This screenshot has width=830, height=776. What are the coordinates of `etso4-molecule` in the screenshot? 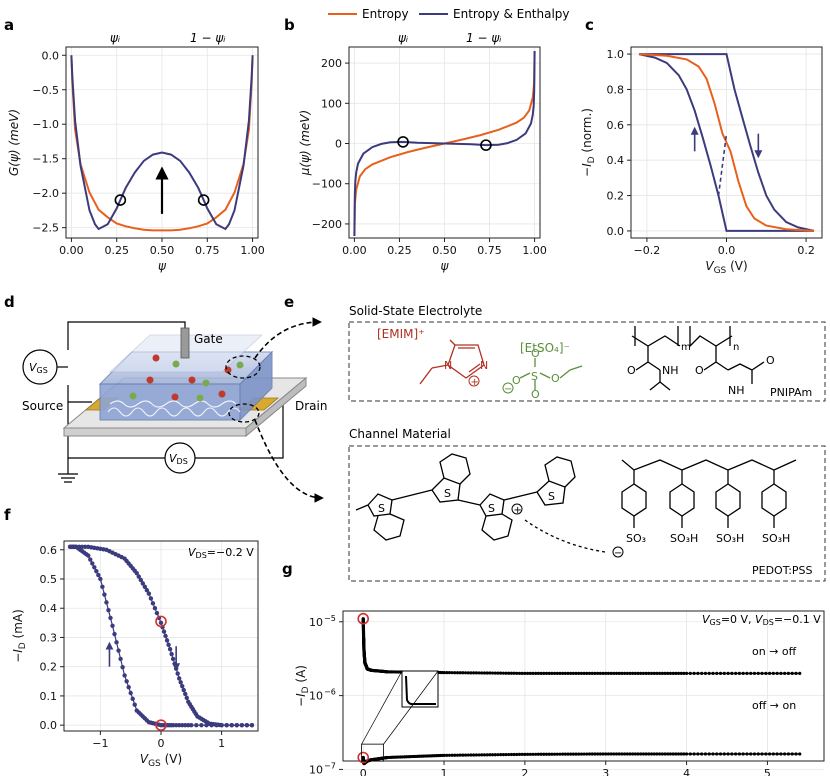 It's located at (551, 374).